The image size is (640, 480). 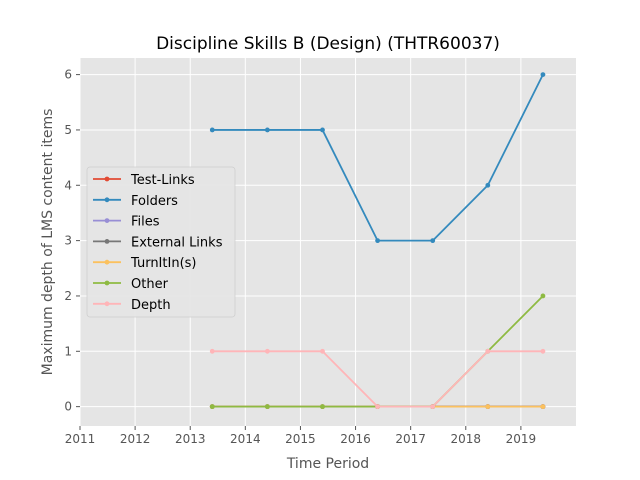 What do you see at coordinates (377, 379) in the screenshot?
I see `series-depth` at bounding box center [377, 379].